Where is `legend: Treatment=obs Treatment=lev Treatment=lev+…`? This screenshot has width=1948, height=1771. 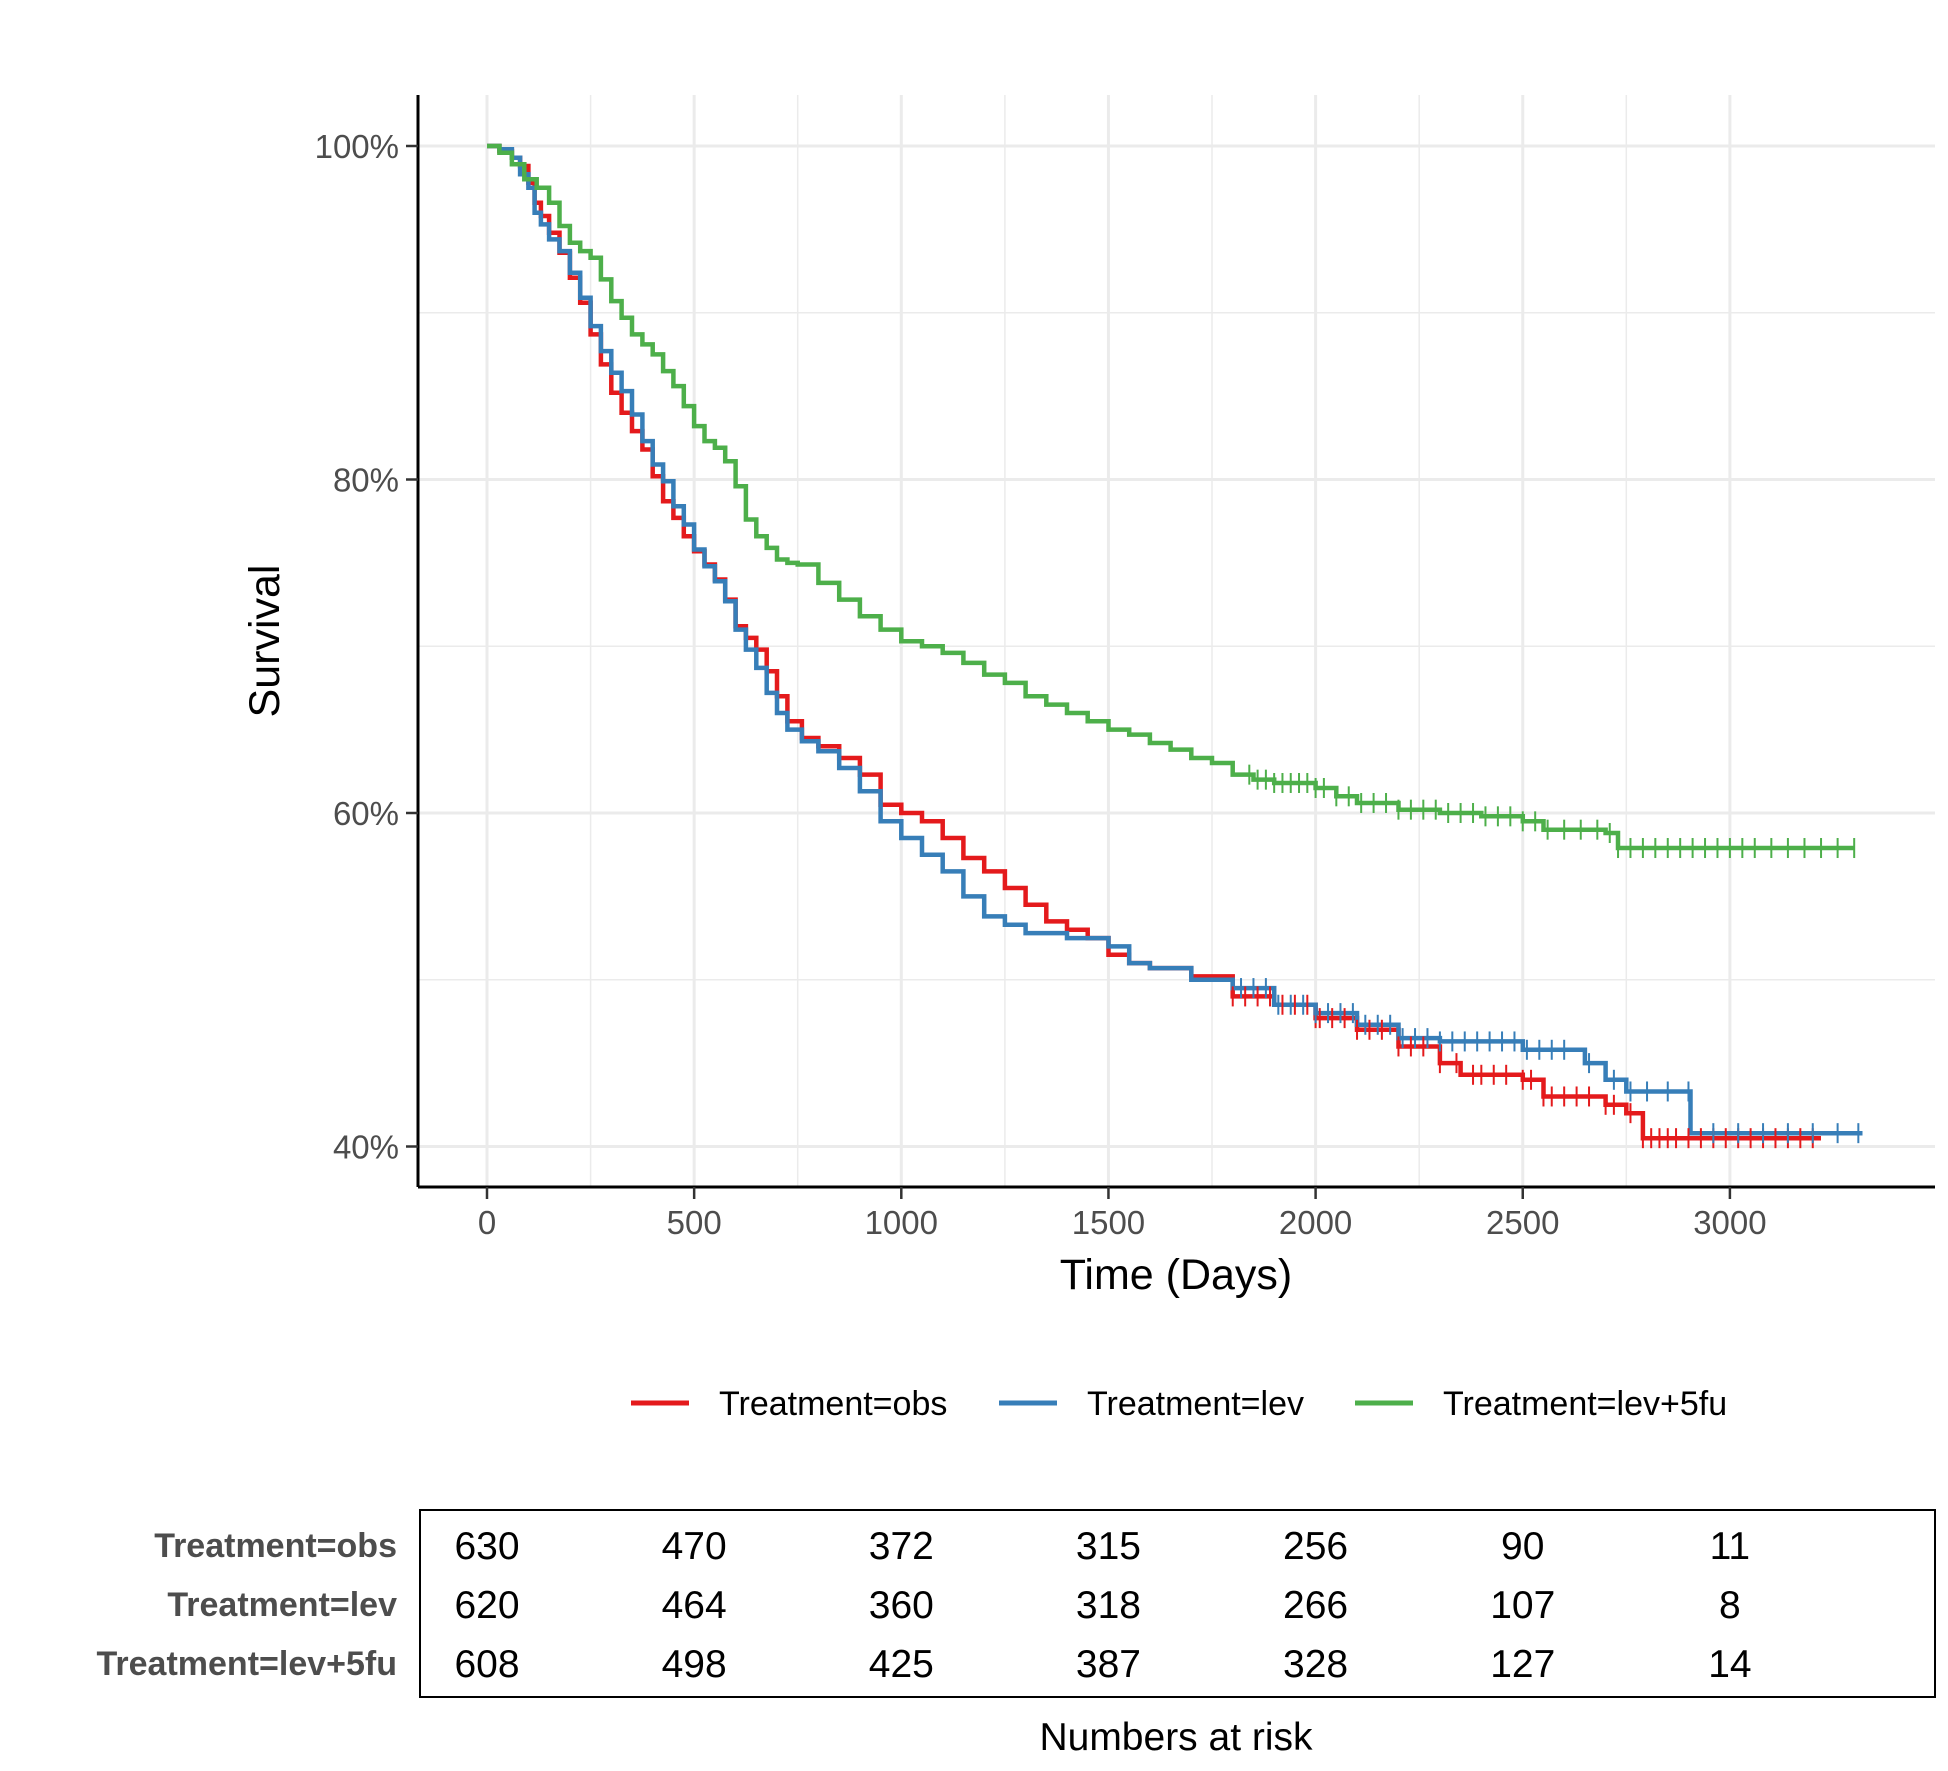
legend: Treatment=obs Treatment=lev Treatment=lev+… is located at coordinates (1179, 1404).